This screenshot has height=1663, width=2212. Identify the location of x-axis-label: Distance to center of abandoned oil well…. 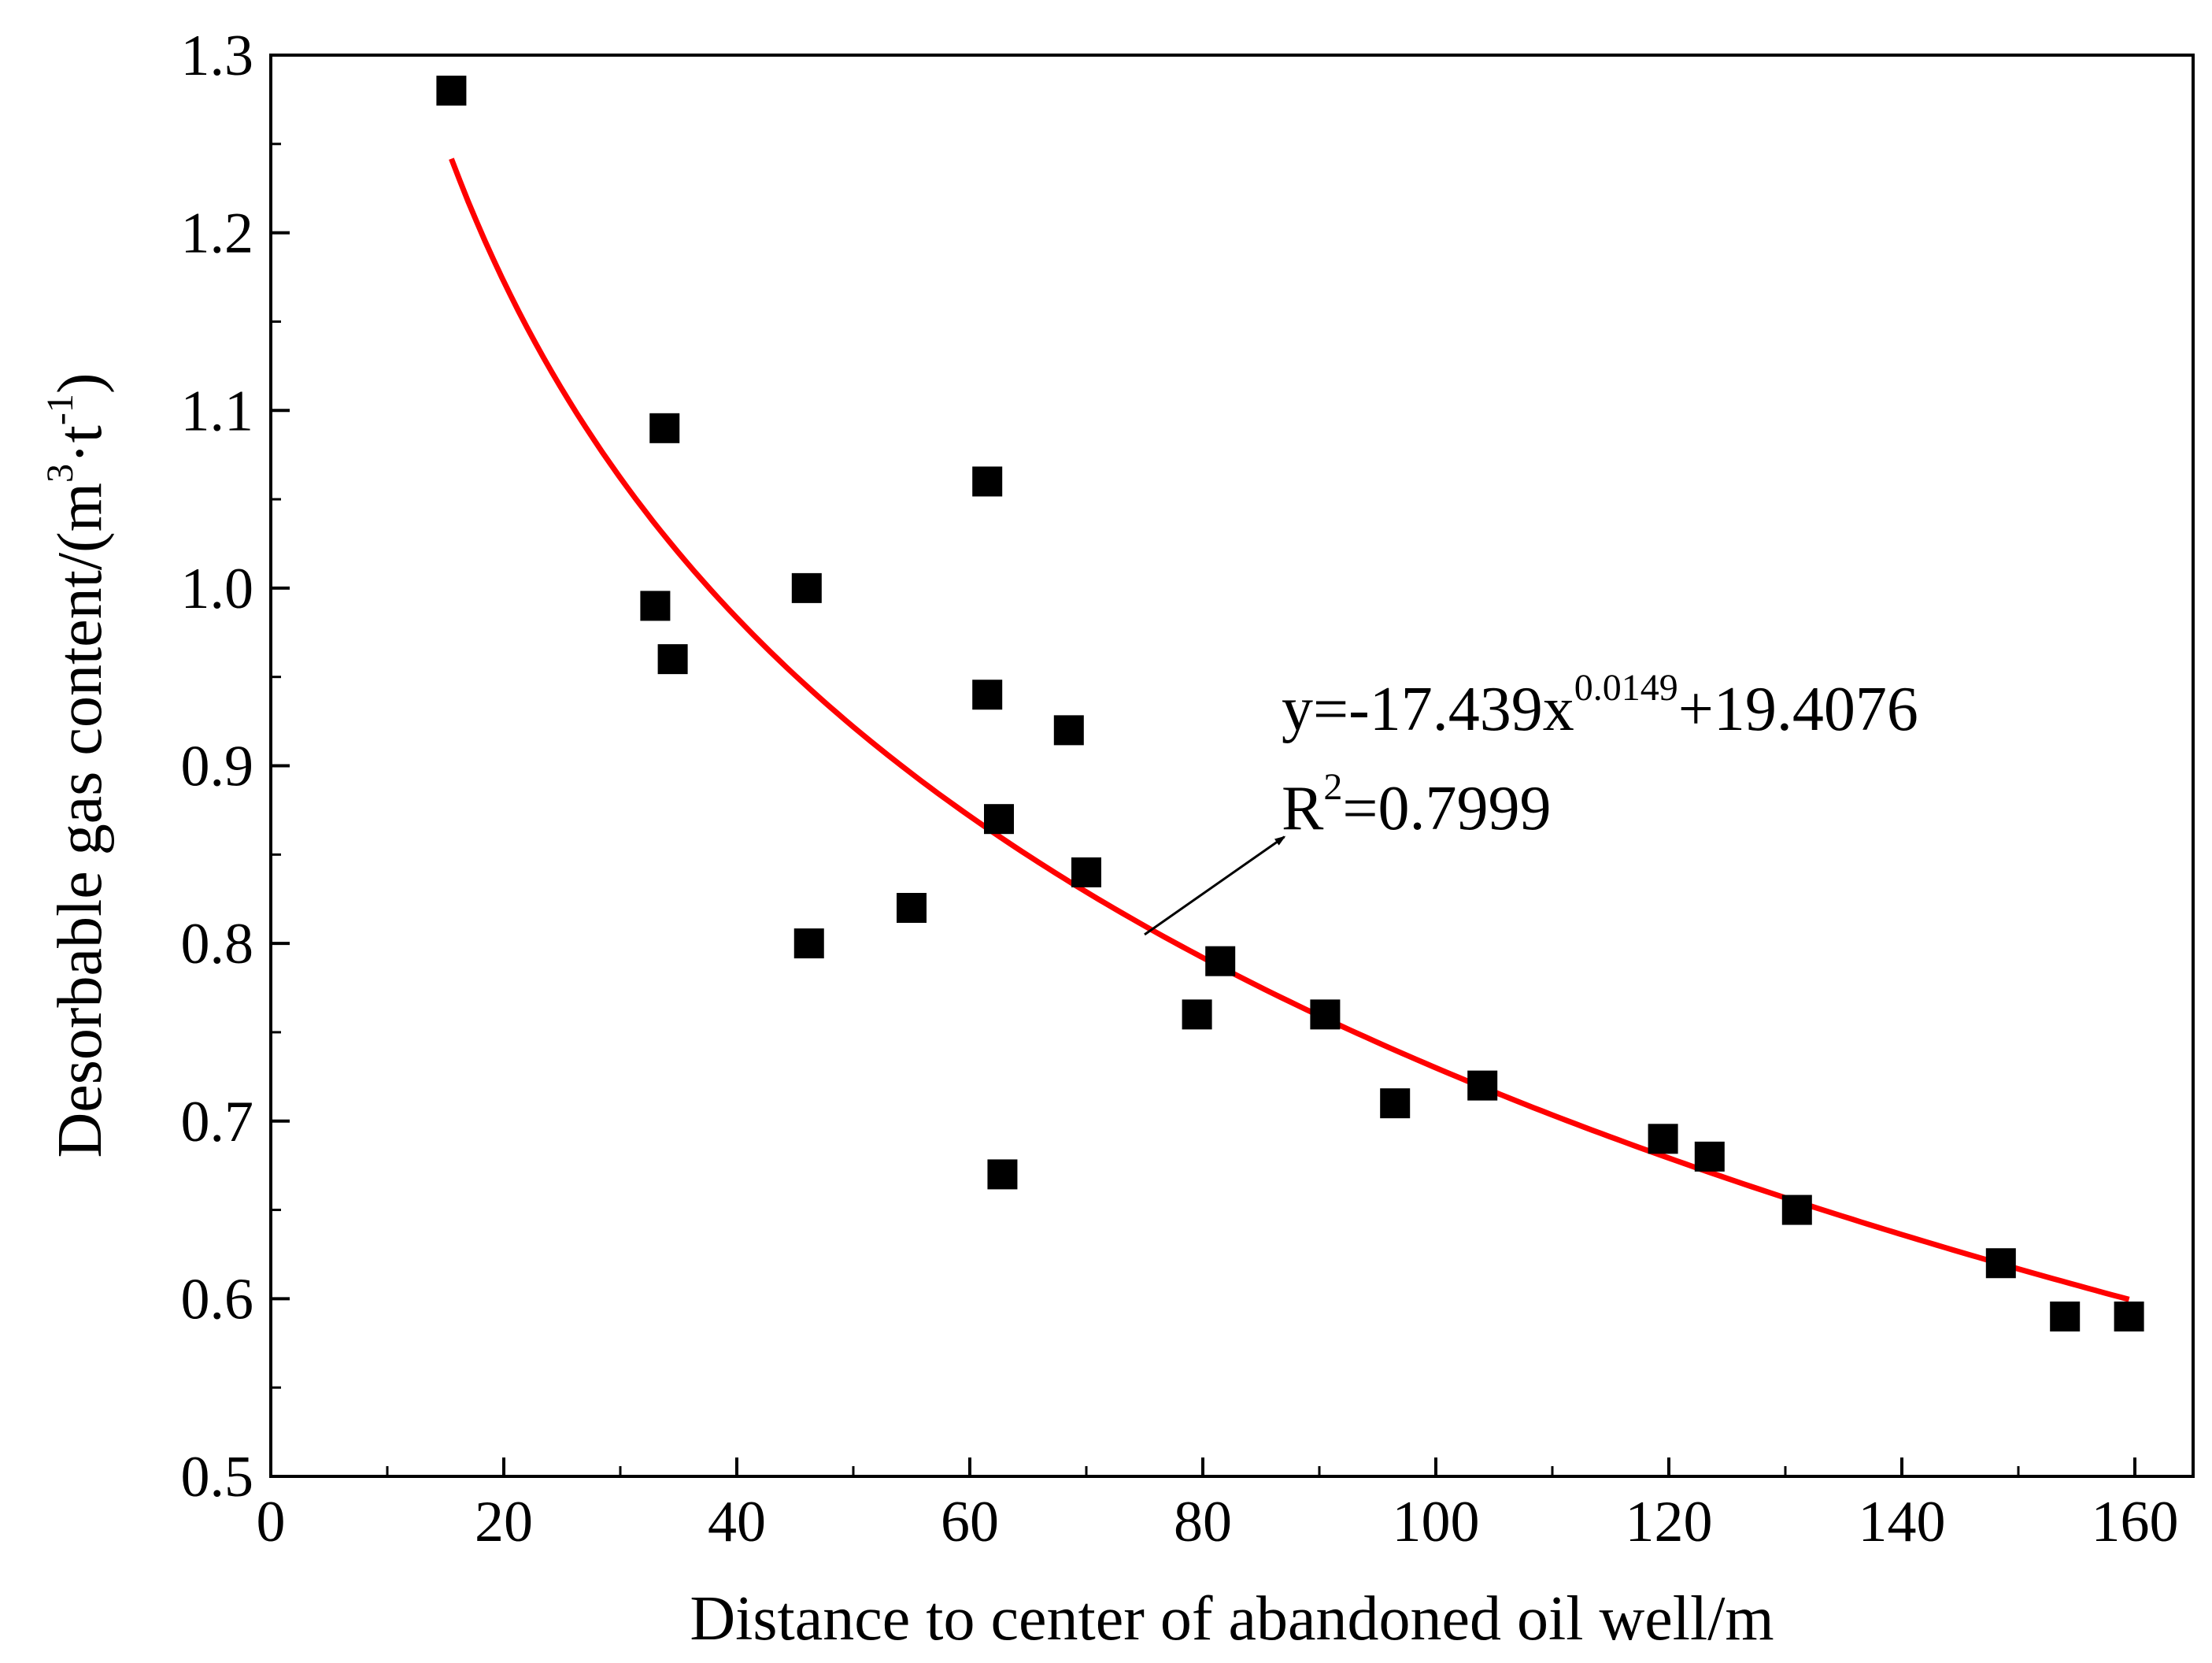
(1232, 1619).